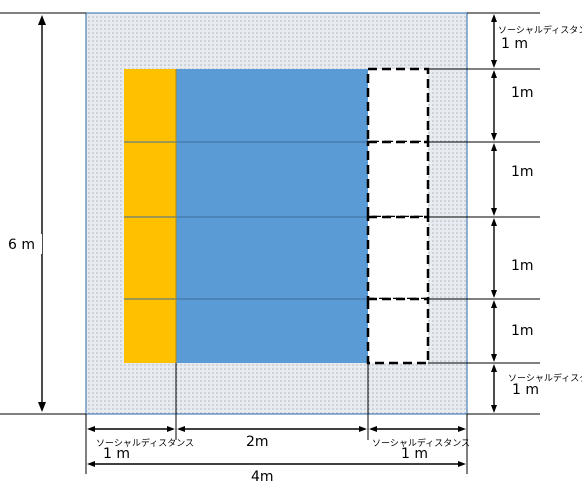 This screenshot has height=482, width=582. I want to click on left-social-distance-label: ソーシャルディスタンス, so click(145, 443).